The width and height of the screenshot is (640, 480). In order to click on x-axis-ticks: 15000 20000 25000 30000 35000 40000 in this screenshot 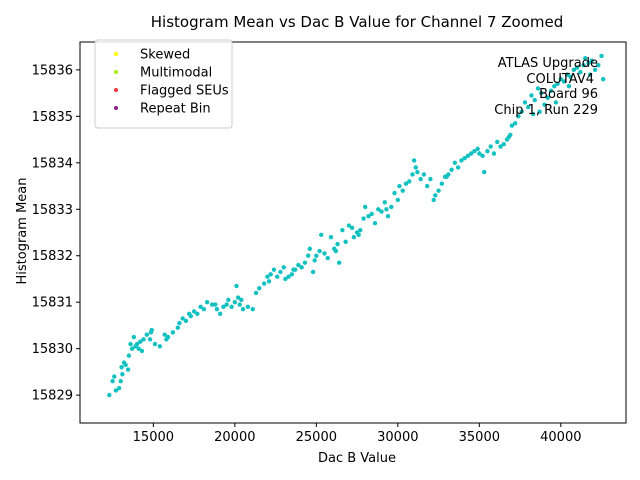, I will do `click(357, 434)`.